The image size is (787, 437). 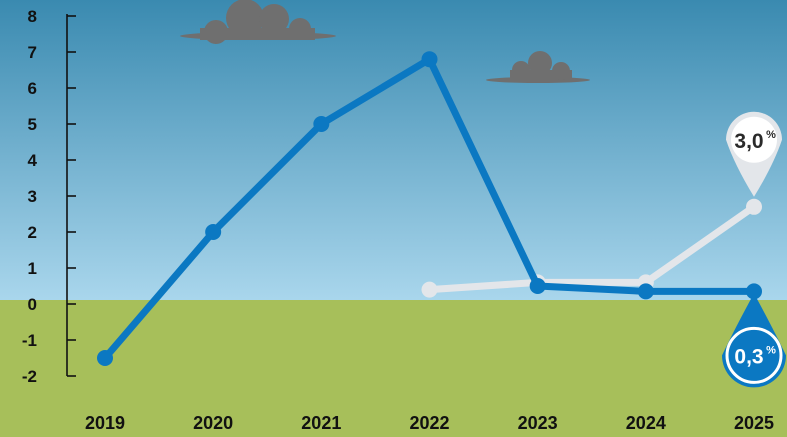 What do you see at coordinates (32, 268) in the screenshot?
I see `y-tick-label: 1` at bounding box center [32, 268].